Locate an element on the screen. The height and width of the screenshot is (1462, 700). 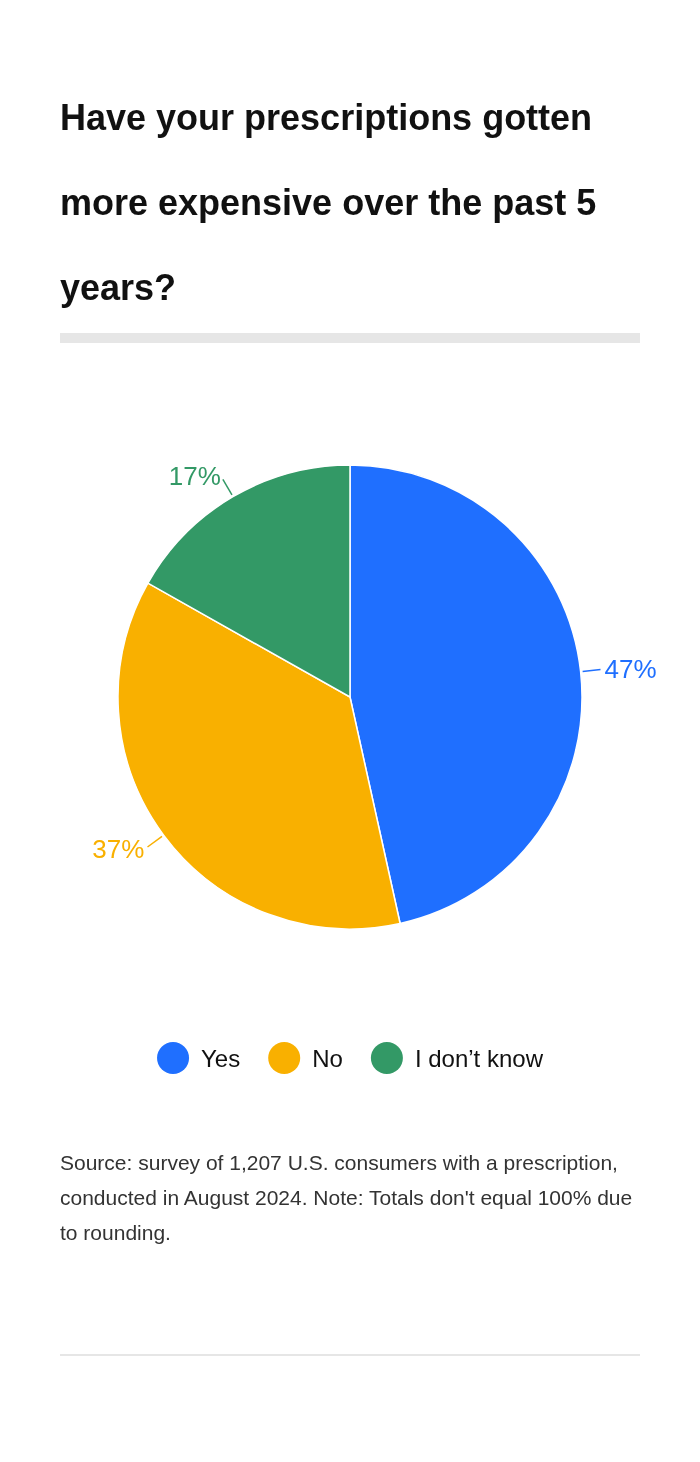
data-label: 17% is located at coordinates (194, 475).